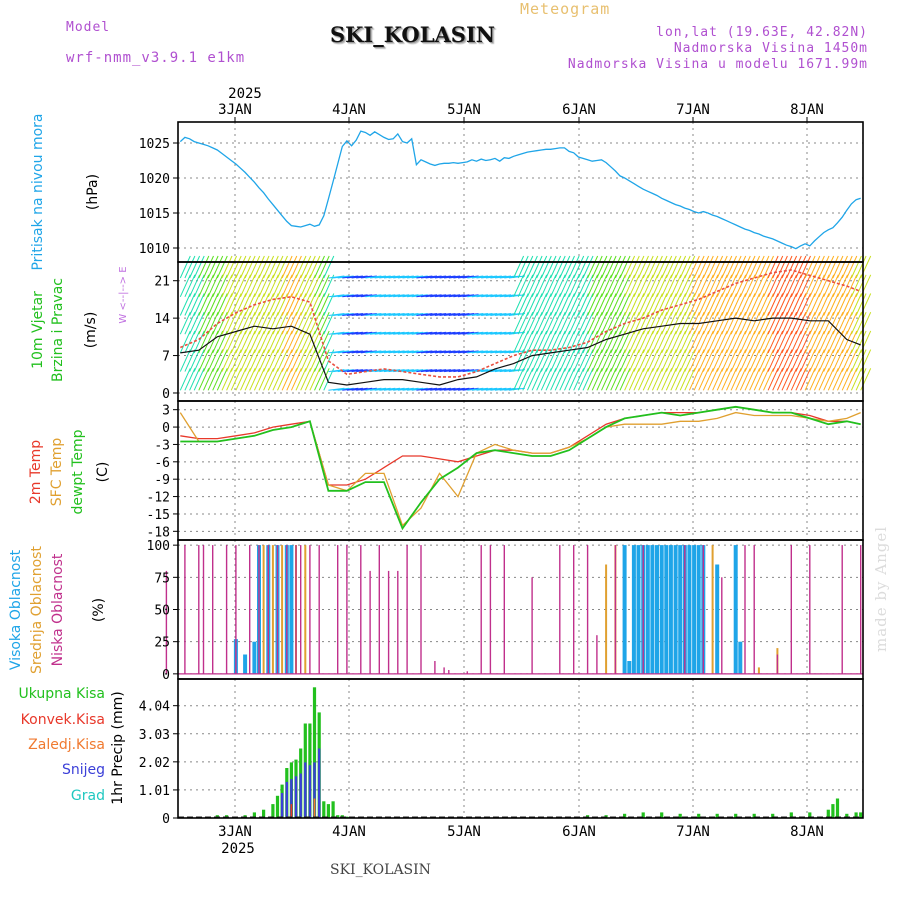  Describe the element at coordinates (314, 808) in the screenshot. I see `frozen-rain-bar` at that location.